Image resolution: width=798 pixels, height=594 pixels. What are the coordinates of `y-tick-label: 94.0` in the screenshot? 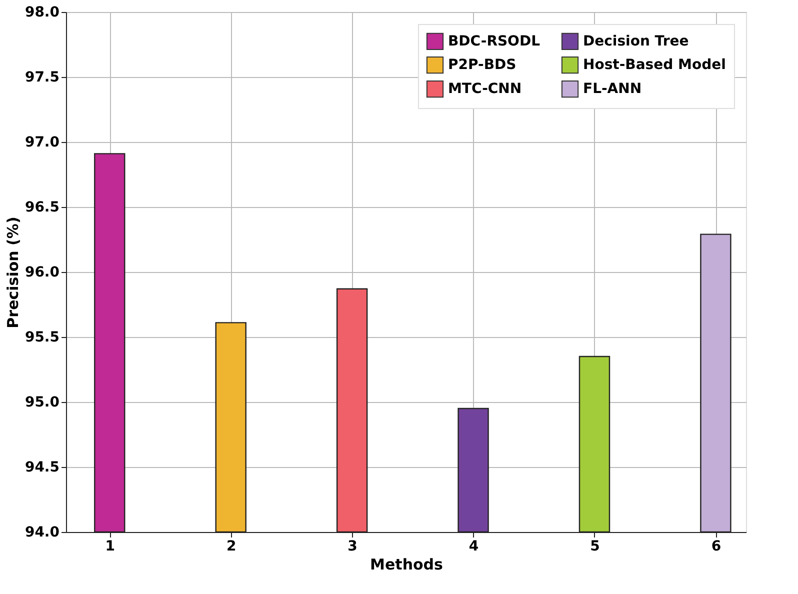 It's located at (42, 532).